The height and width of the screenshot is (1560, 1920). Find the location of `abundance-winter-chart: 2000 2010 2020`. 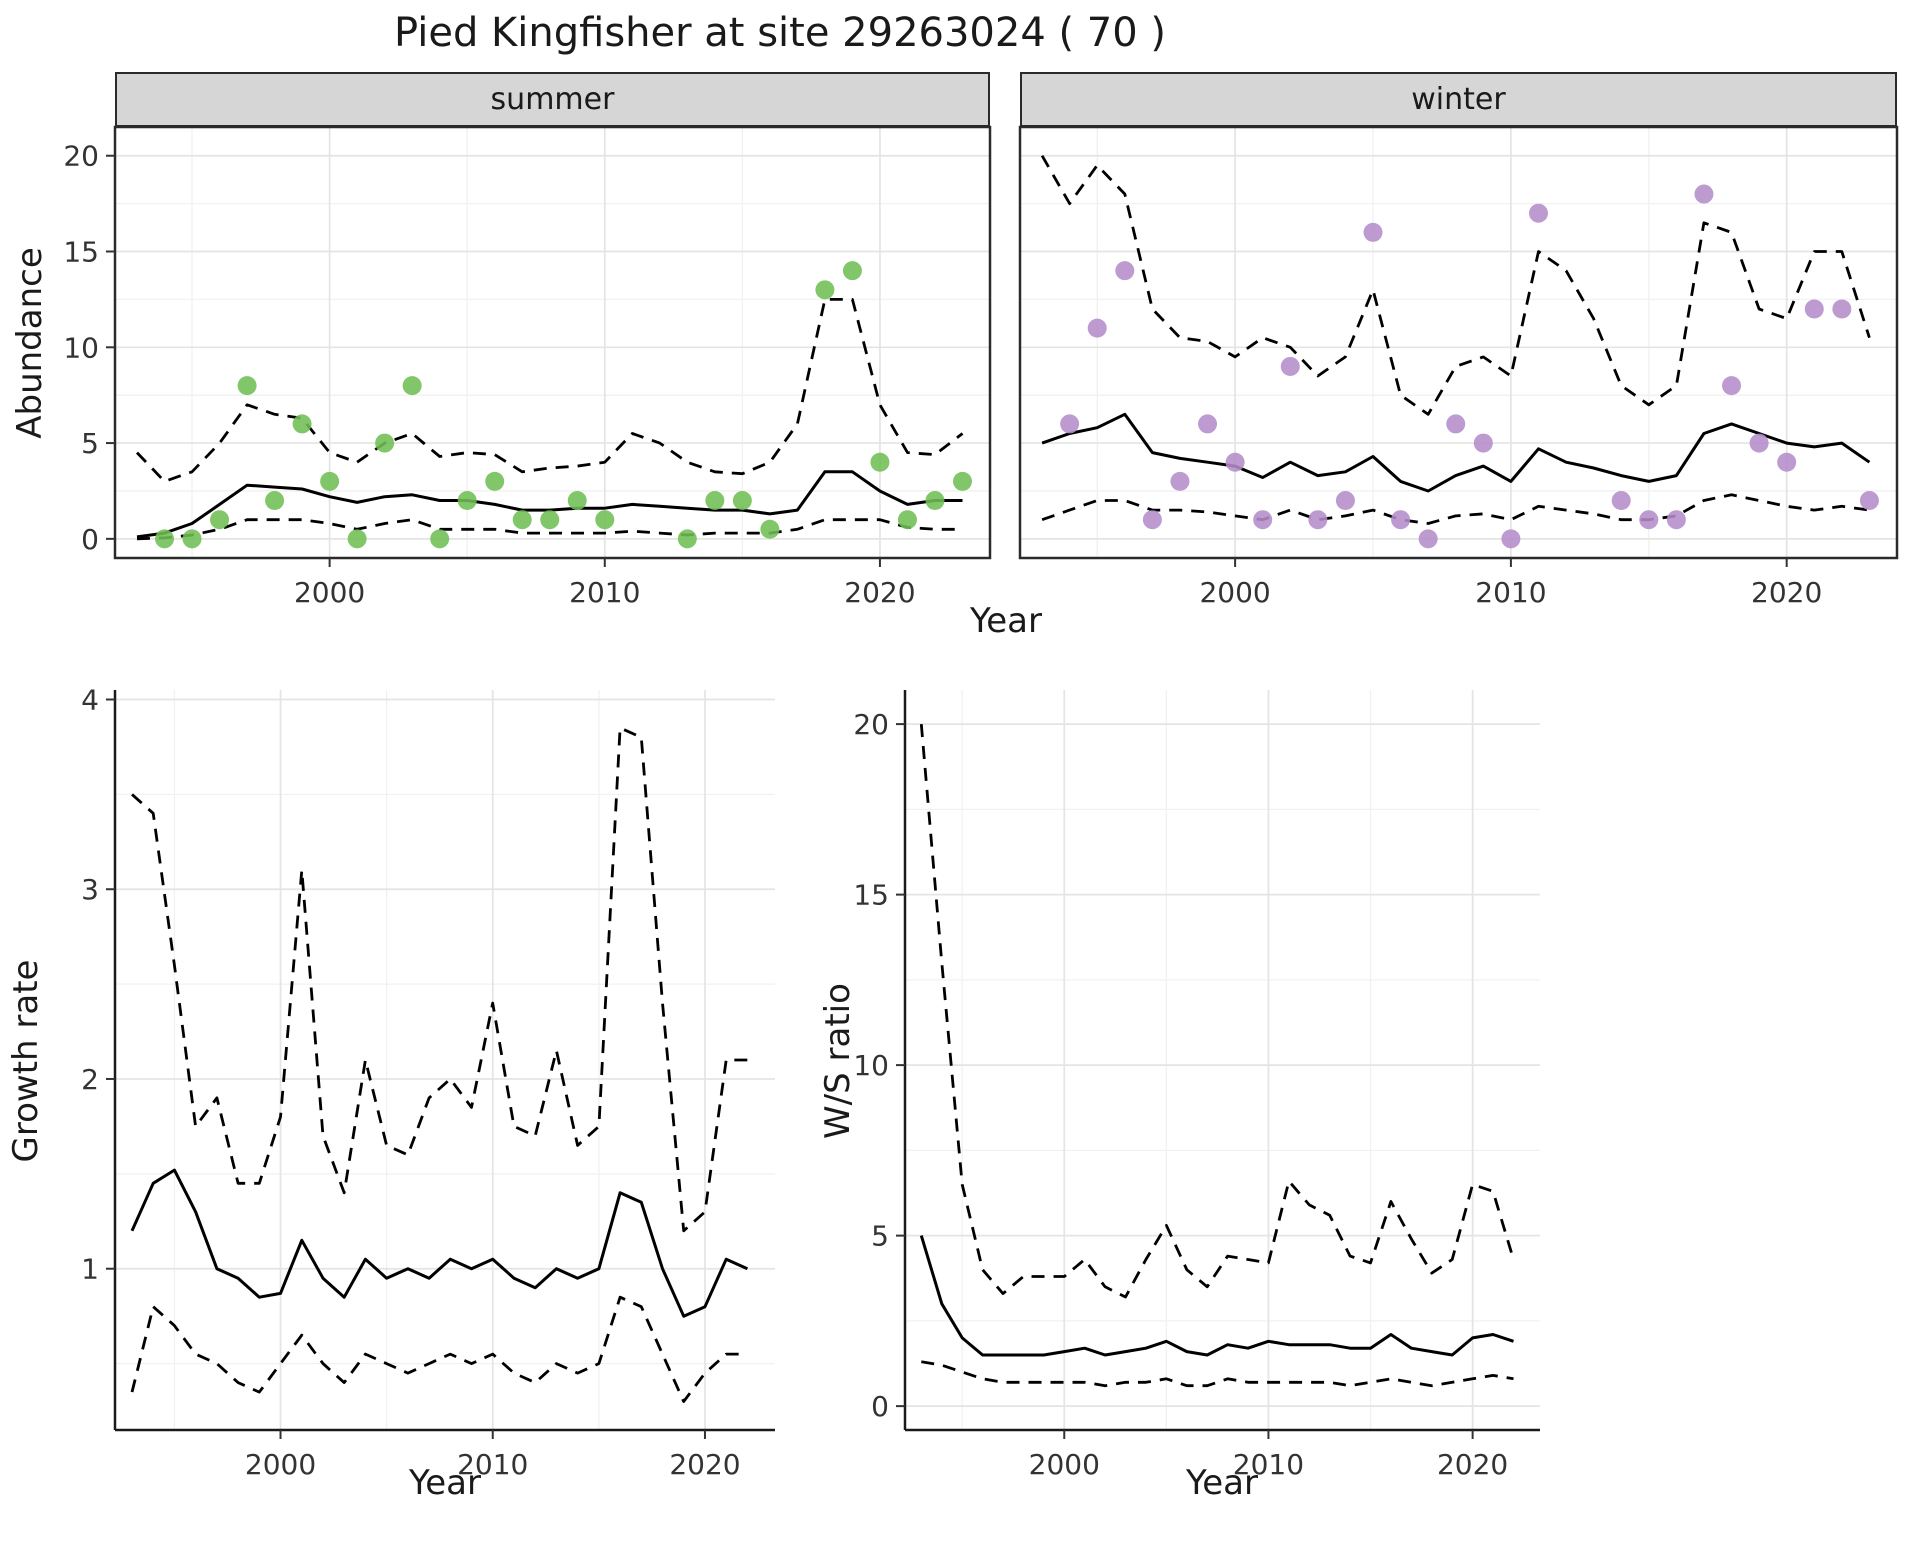

abundance-winter-chart: 2000 2010 2020 is located at coordinates (1458, 367).